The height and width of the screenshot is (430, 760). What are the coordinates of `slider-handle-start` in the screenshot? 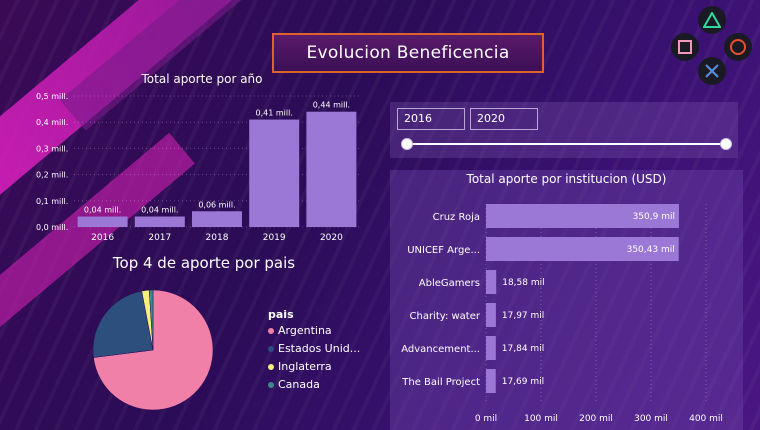 It's located at (407, 144).